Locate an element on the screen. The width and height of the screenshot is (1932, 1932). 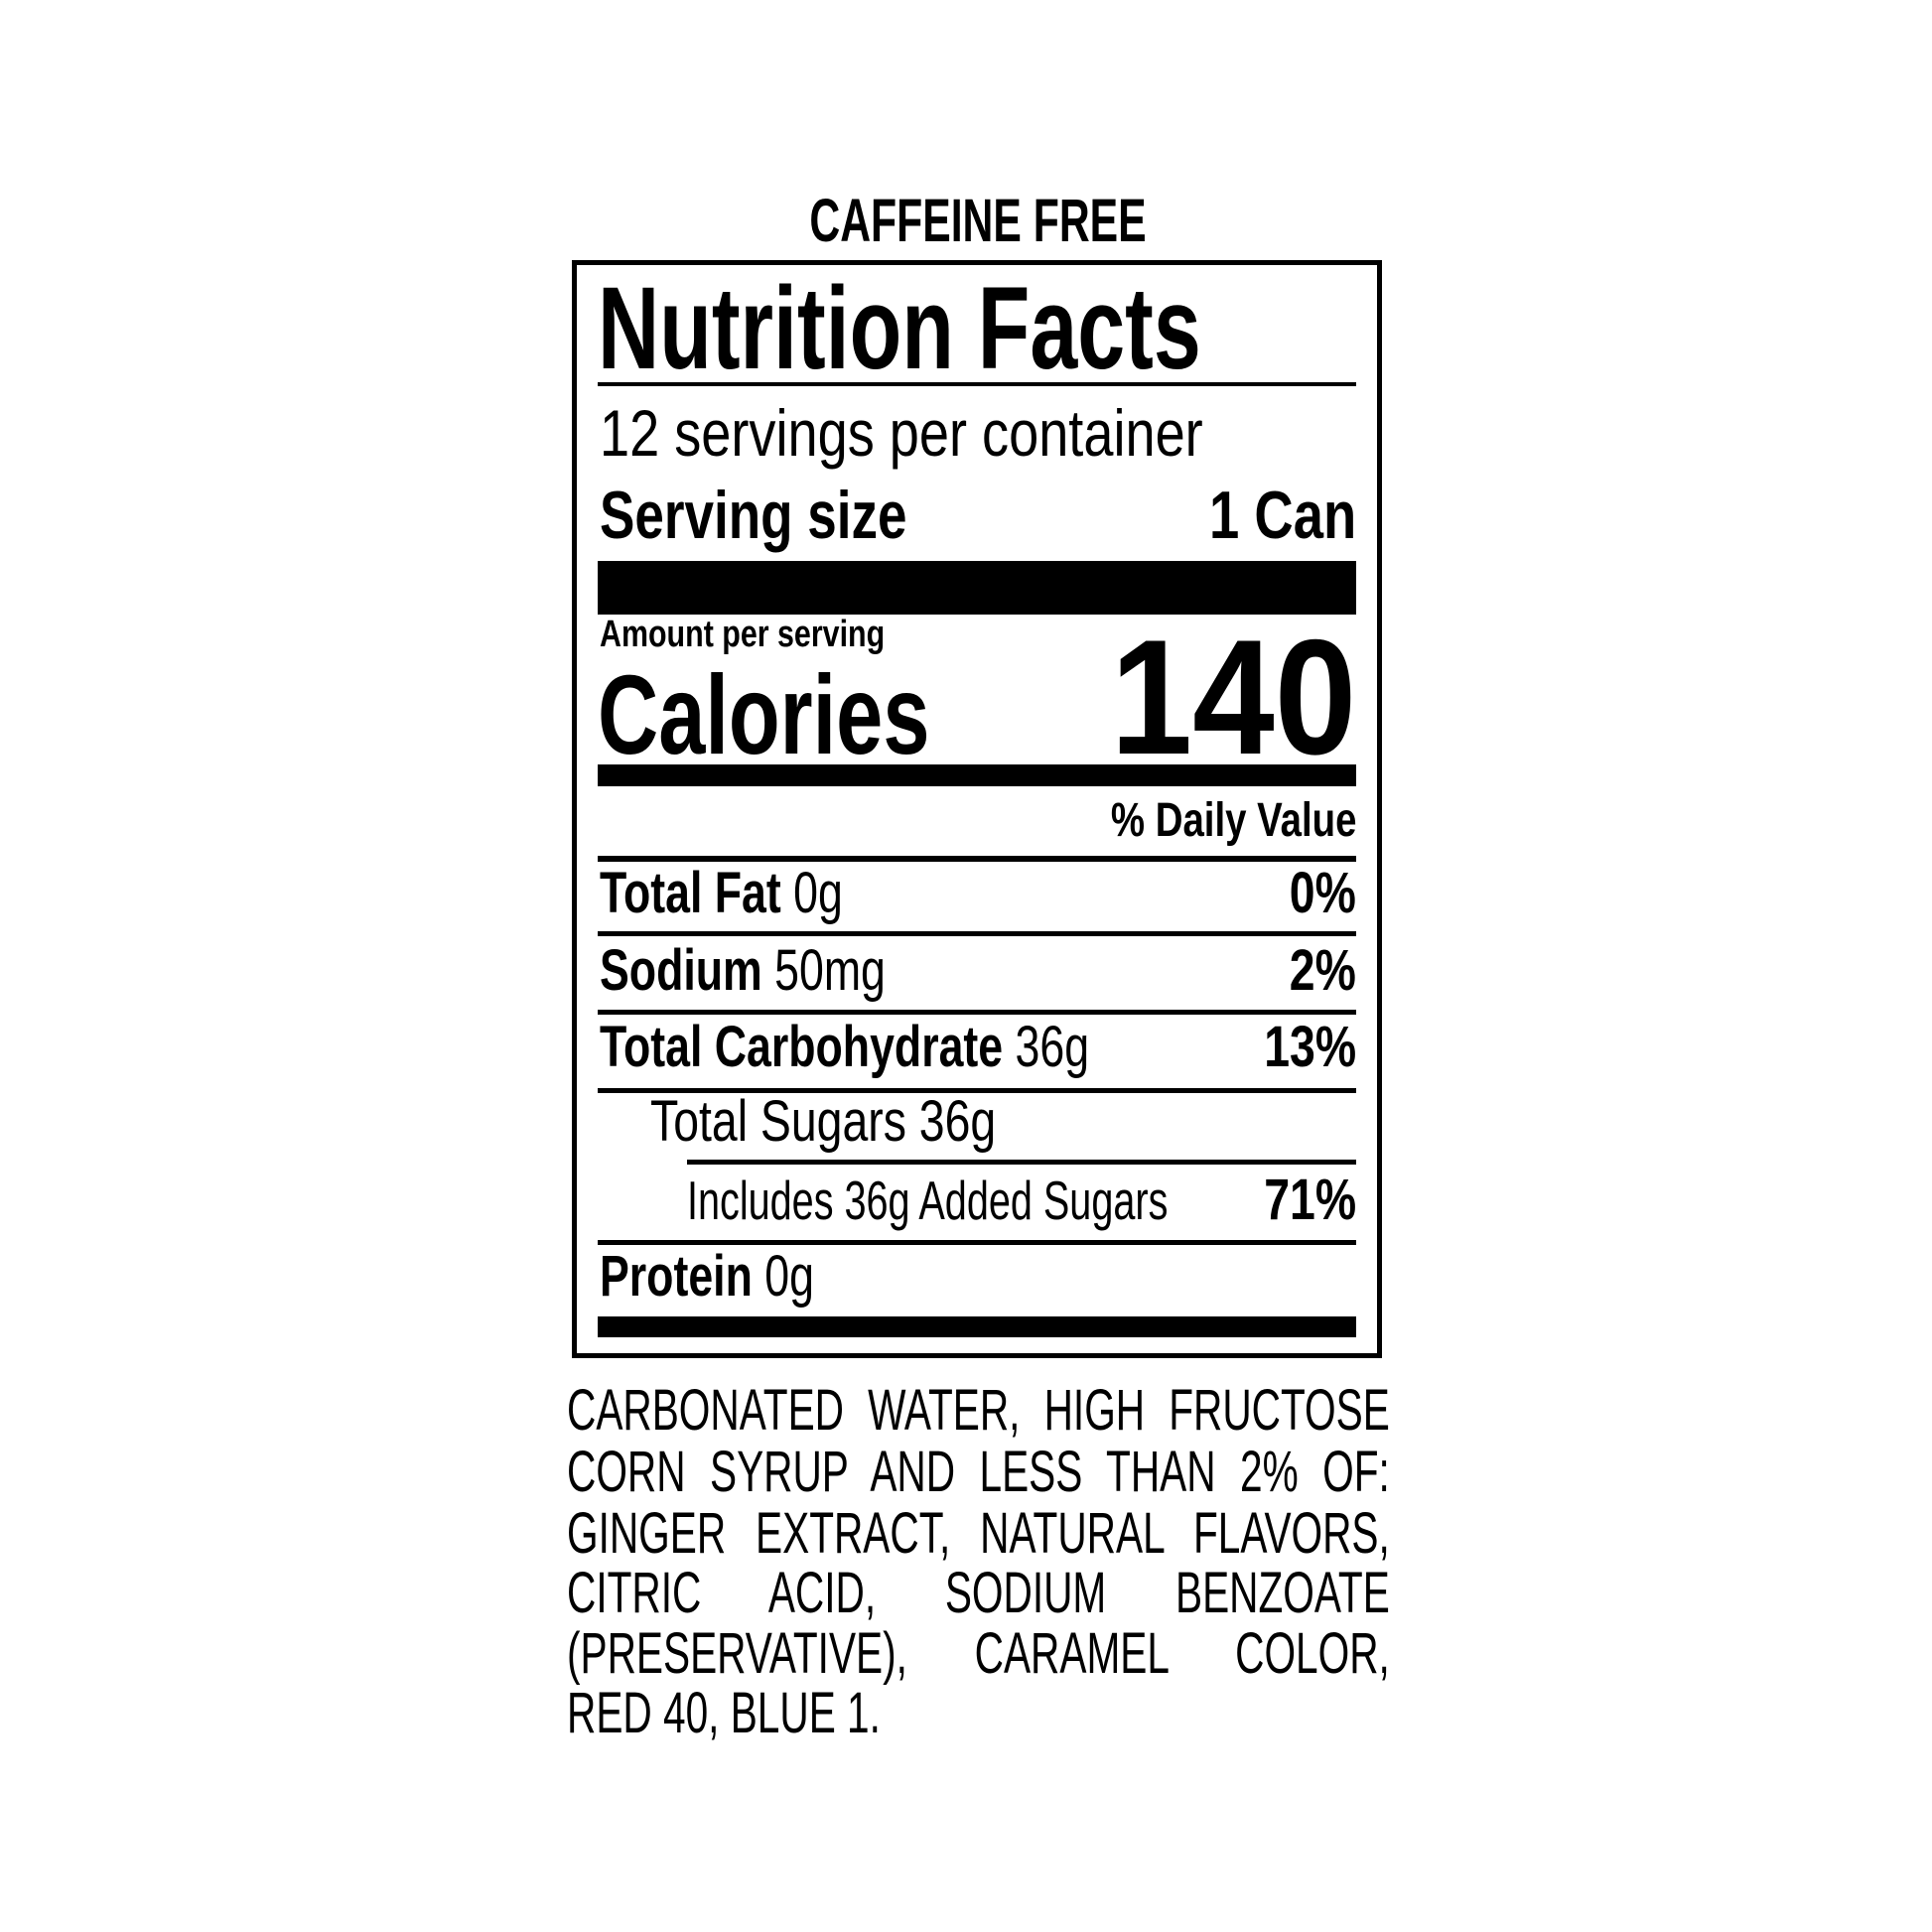
serving-size-label: Serving size is located at coordinates (753, 516).